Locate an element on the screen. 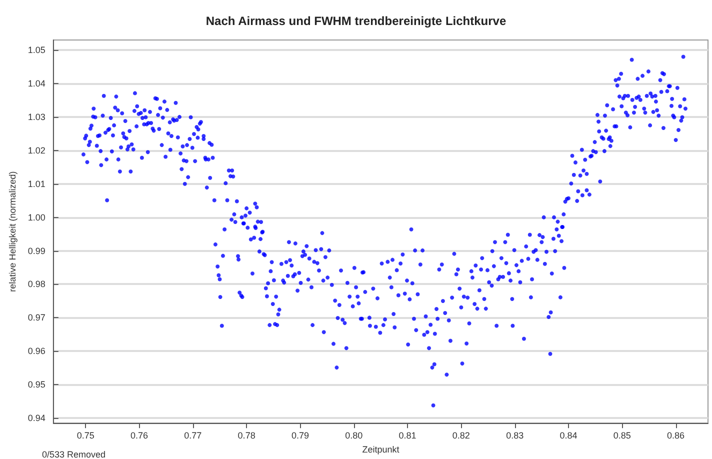 The image size is (712, 459). y-tick-label: 1.01 is located at coordinates (37, 183).